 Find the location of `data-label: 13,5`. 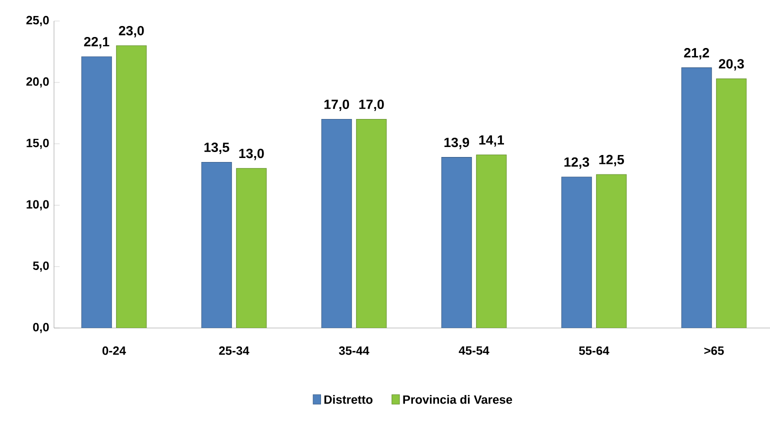

data-label: 13,5 is located at coordinates (217, 148).